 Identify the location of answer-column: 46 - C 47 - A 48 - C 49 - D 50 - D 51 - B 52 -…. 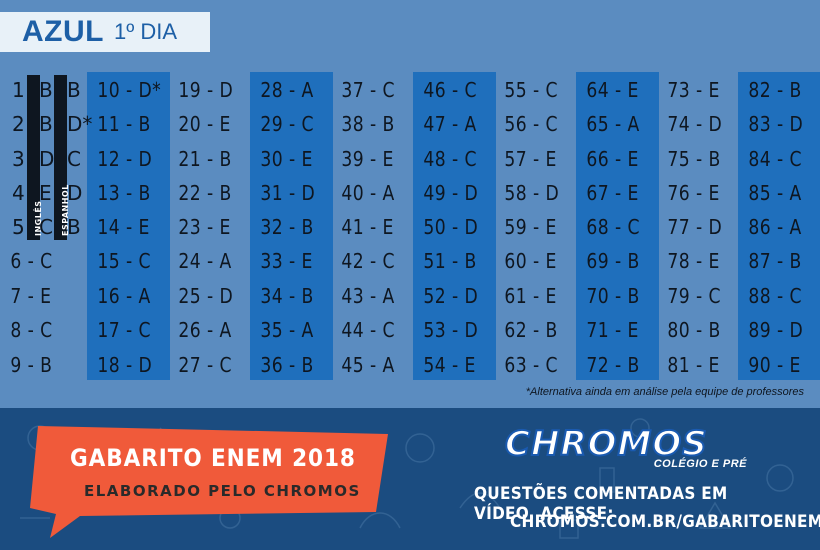
(454, 226).